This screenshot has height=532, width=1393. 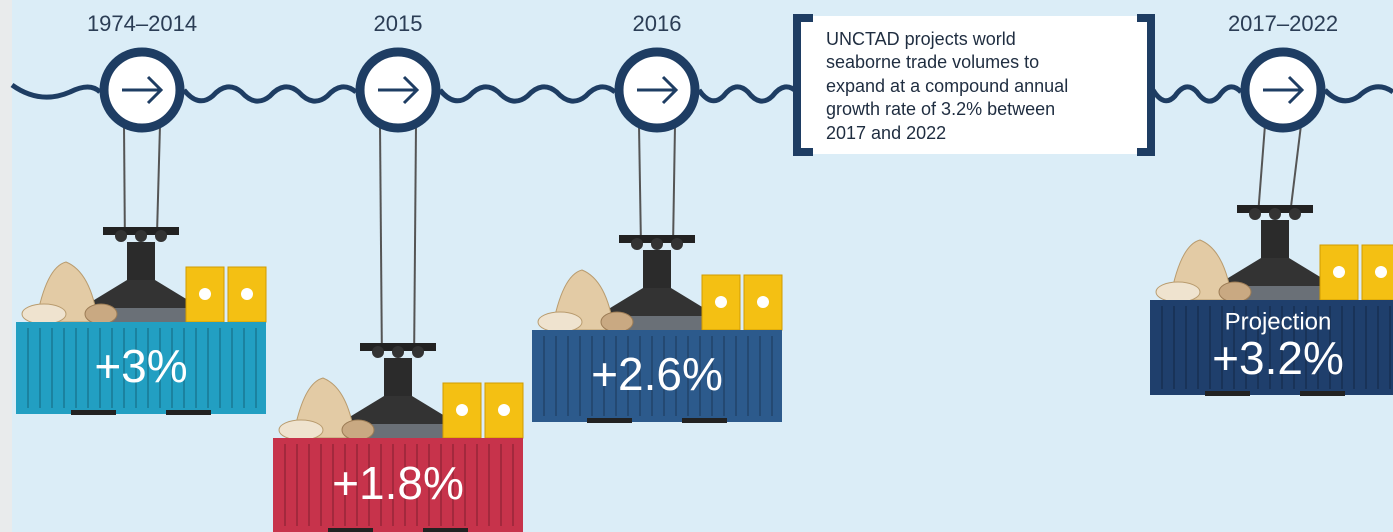 I want to click on note-line: 2017 and 2022, so click(x=886, y=133).